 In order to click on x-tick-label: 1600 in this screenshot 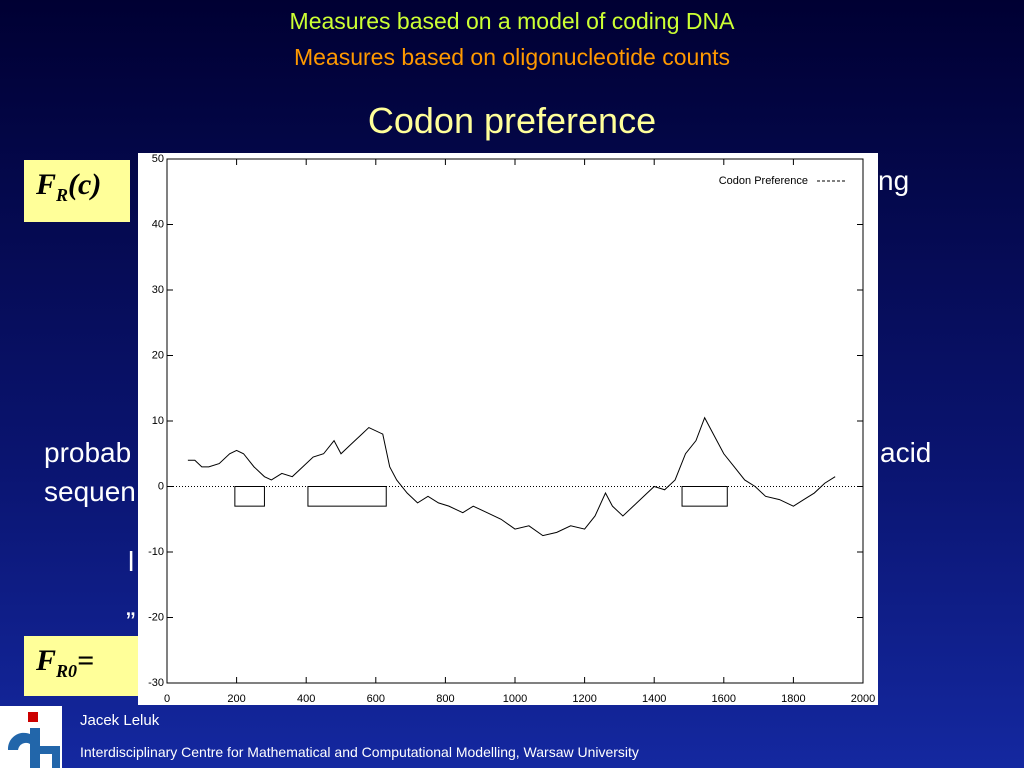, I will do `click(724, 699)`.